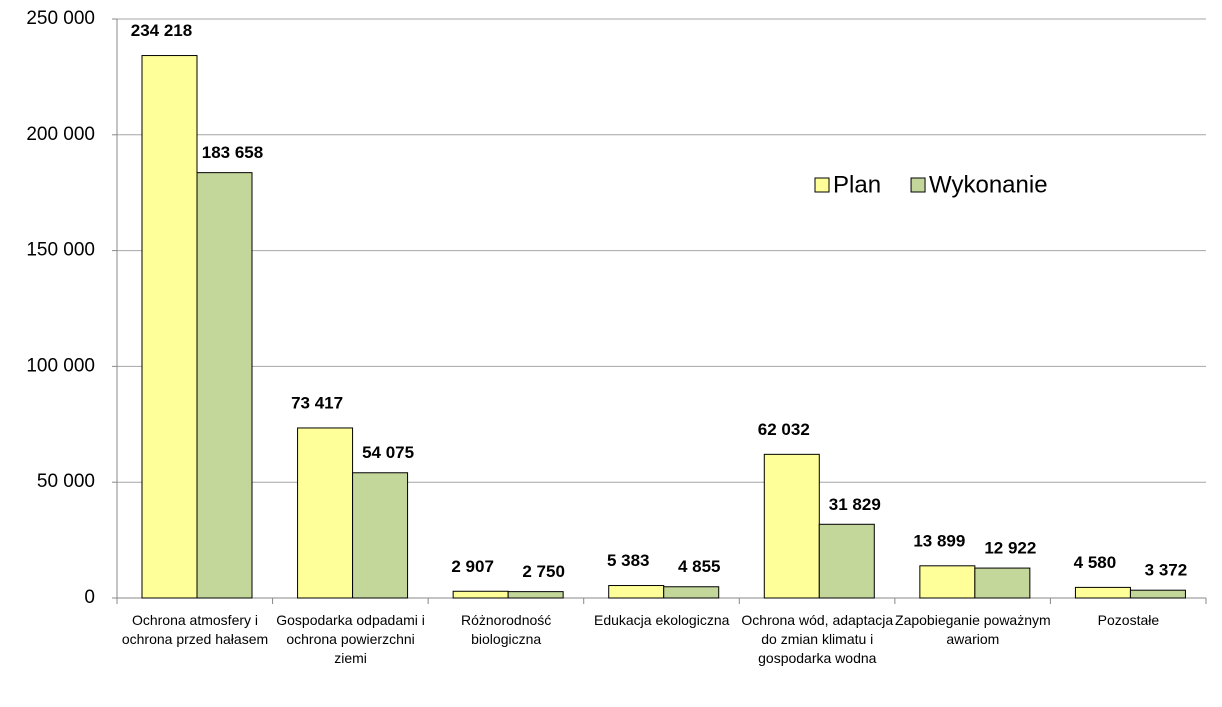 The image size is (1222, 707). What do you see at coordinates (1166, 570) in the screenshot?
I see `data-label: 3 372` at bounding box center [1166, 570].